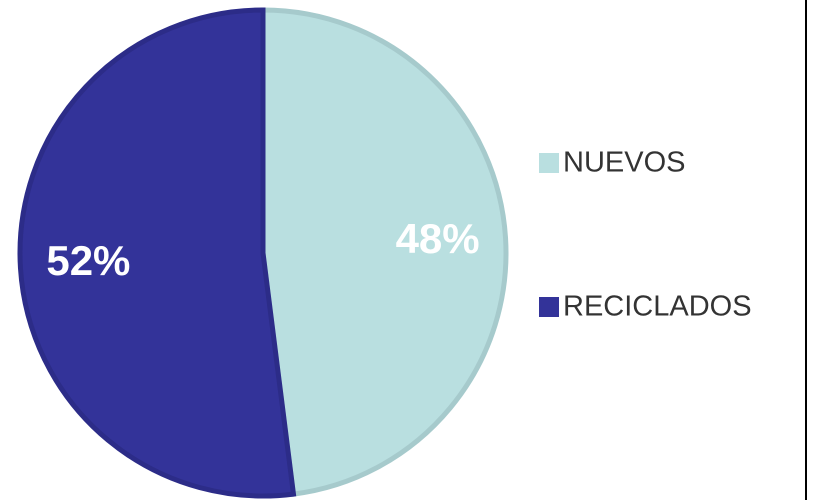 The height and width of the screenshot is (500, 821). I want to click on legend-label: RECICLADOS, so click(657, 307).